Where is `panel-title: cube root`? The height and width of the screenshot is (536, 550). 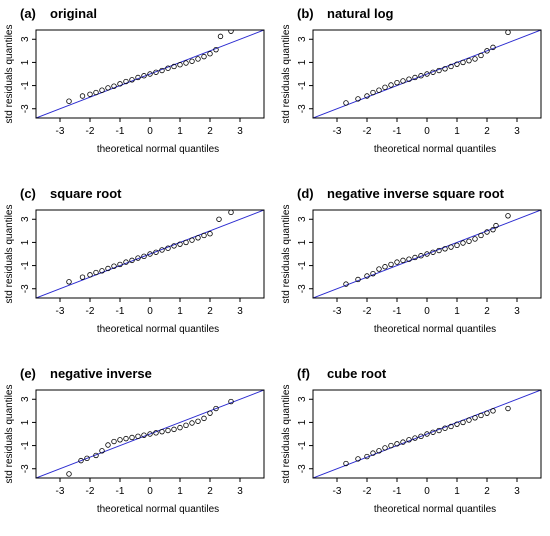
panel-title: cube root is located at coordinates (357, 373).